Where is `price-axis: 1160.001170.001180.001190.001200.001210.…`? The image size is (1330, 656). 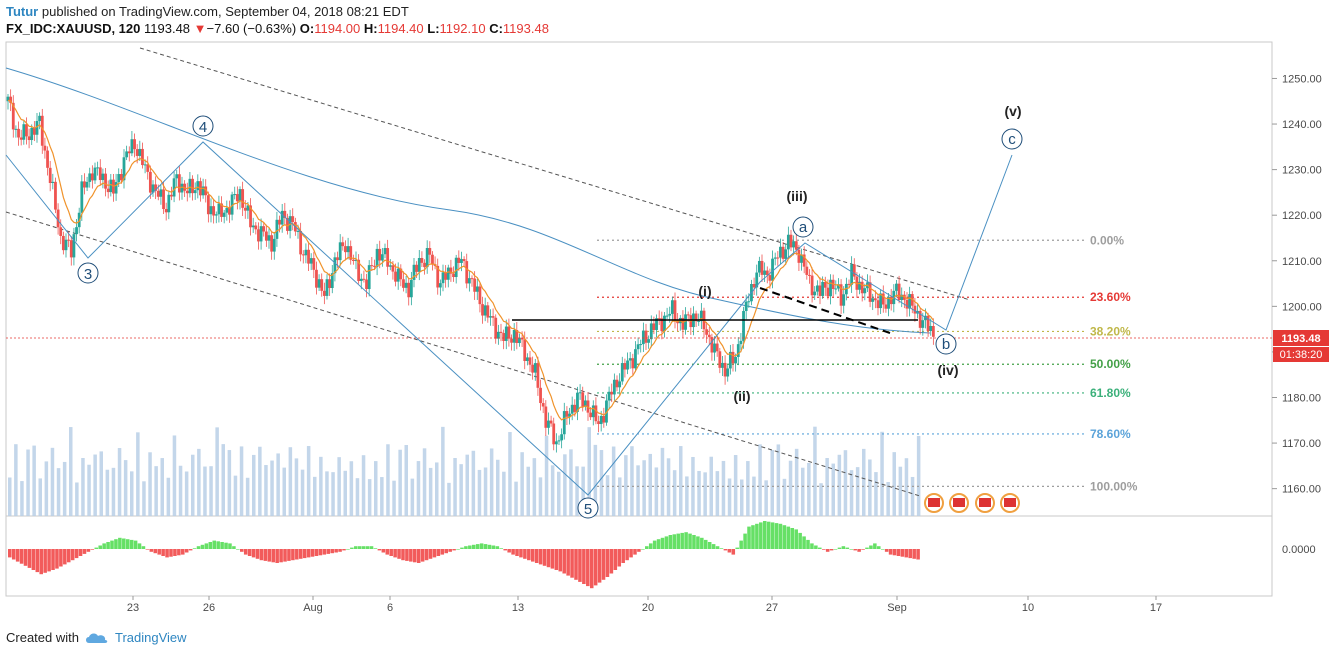
price-axis: 1160.001170.001180.001190.001200.001210.… is located at coordinates (1297, 284).